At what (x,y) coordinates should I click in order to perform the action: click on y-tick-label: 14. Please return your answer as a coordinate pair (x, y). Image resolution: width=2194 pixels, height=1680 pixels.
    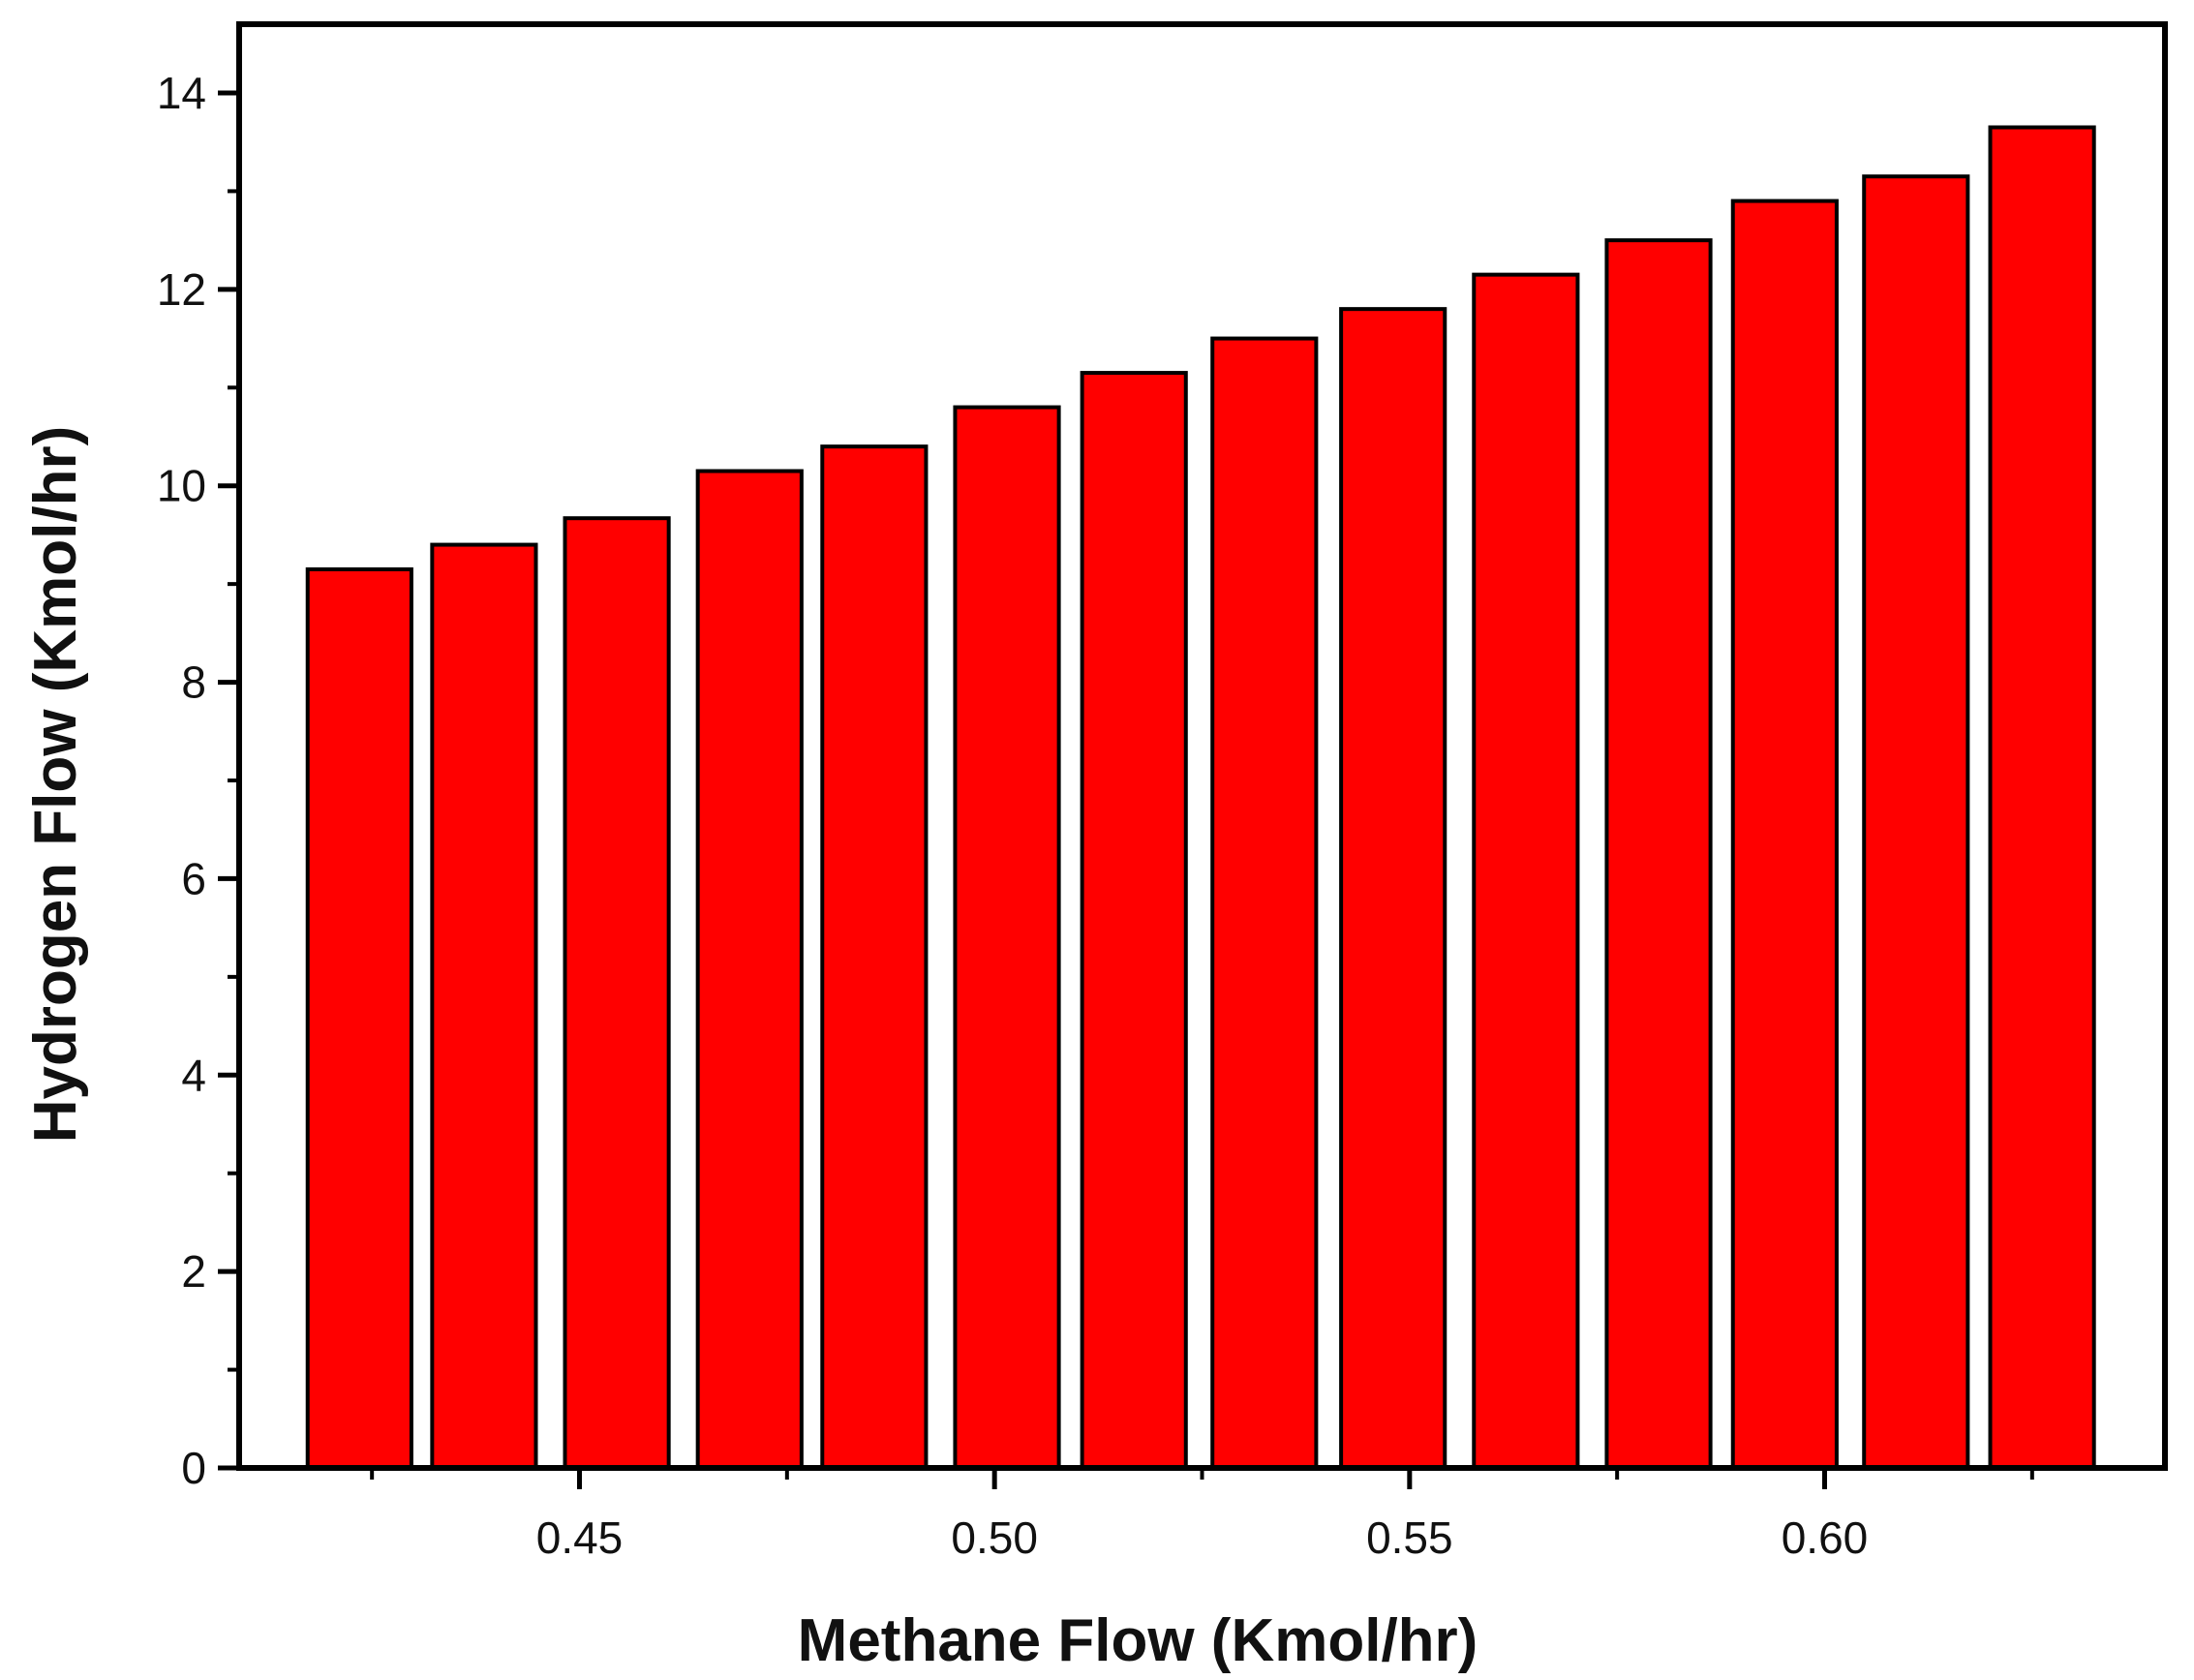
    Looking at the image, I should click on (181, 93).